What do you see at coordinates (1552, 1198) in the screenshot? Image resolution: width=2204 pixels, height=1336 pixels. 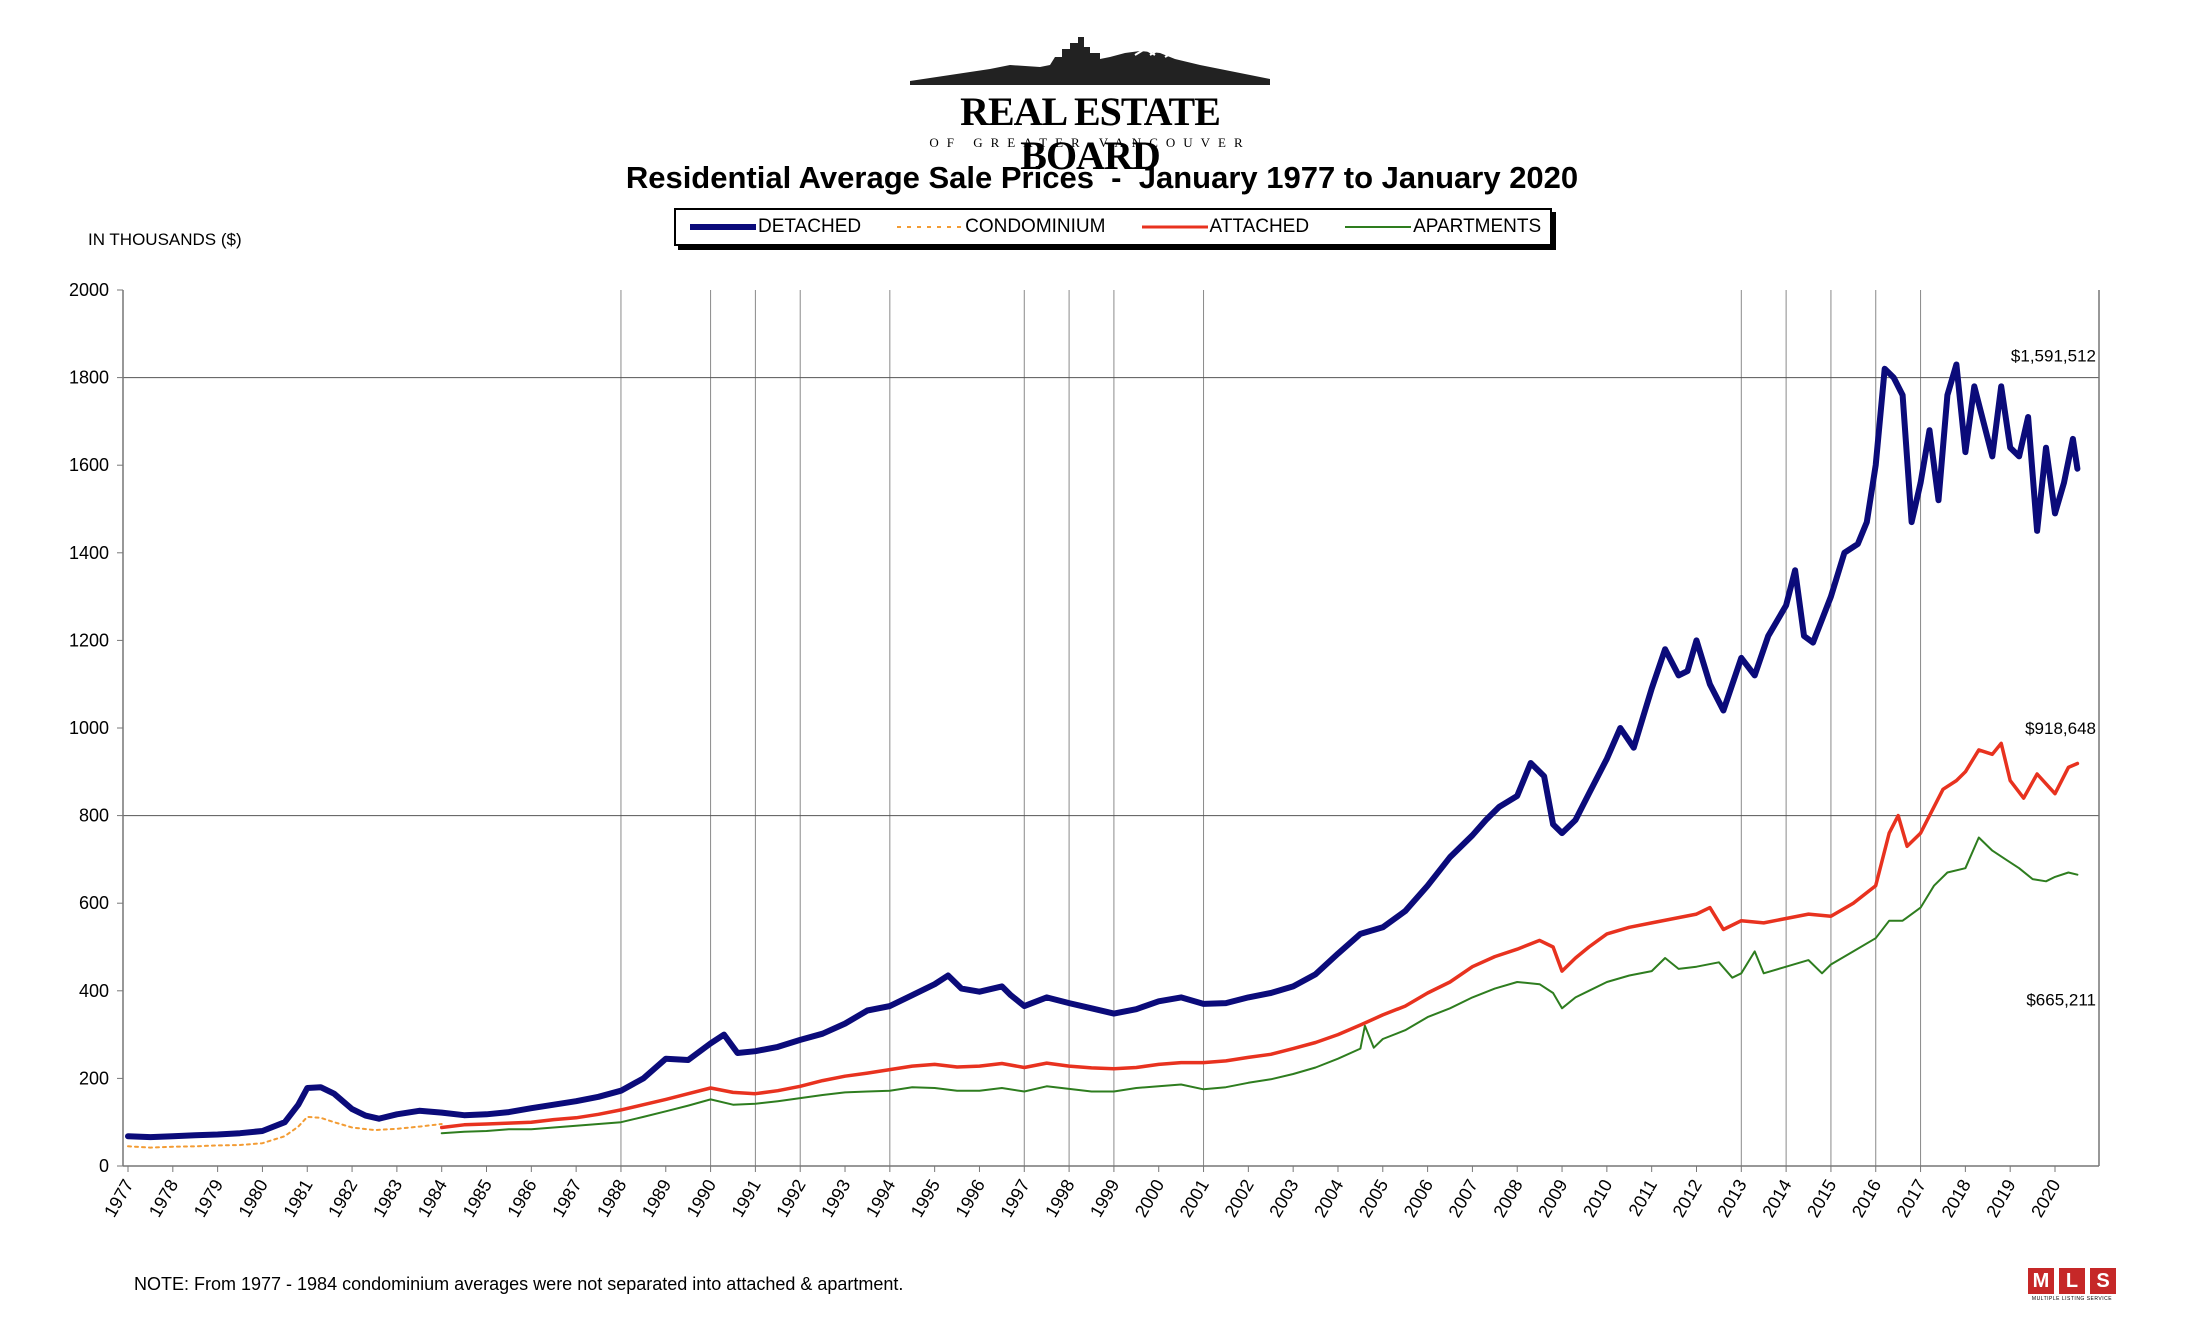 I see `x-tick-label: 2009` at bounding box center [1552, 1198].